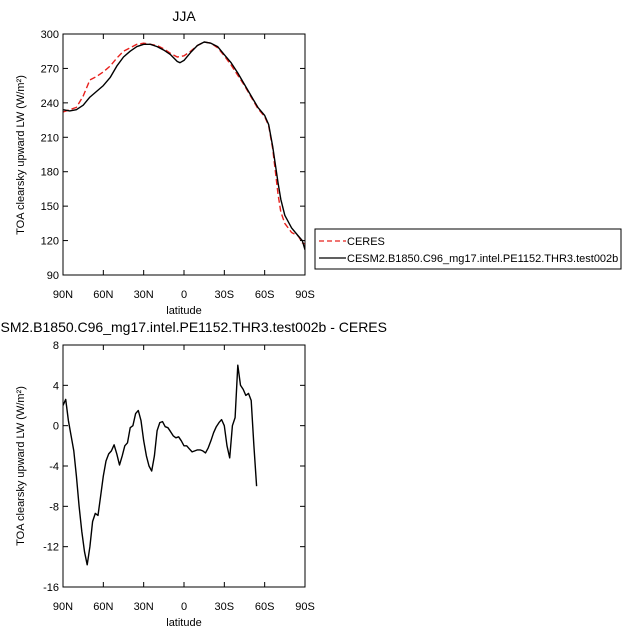  Describe the element at coordinates (53, 276) in the screenshot. I see `y-tick-label: 90` at that location.